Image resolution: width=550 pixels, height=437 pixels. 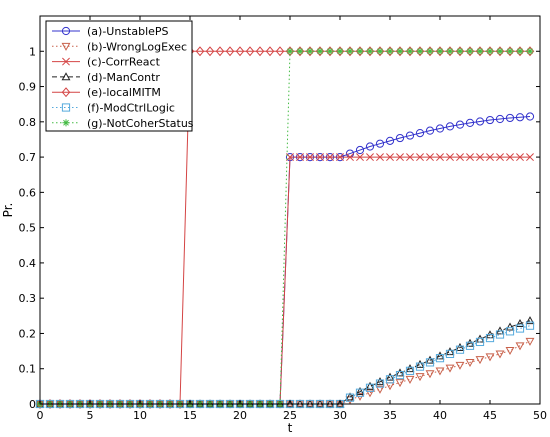 I want to click on legend-label: (a)-UnstablePS, so click(x=128, y=31).